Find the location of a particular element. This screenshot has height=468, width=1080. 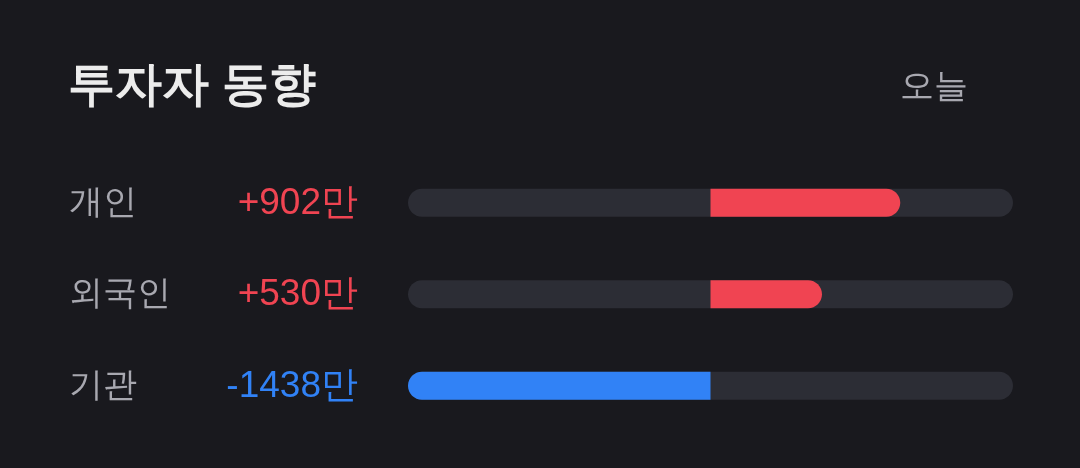

data-label: +902만 is located at coordinates (297, 201).